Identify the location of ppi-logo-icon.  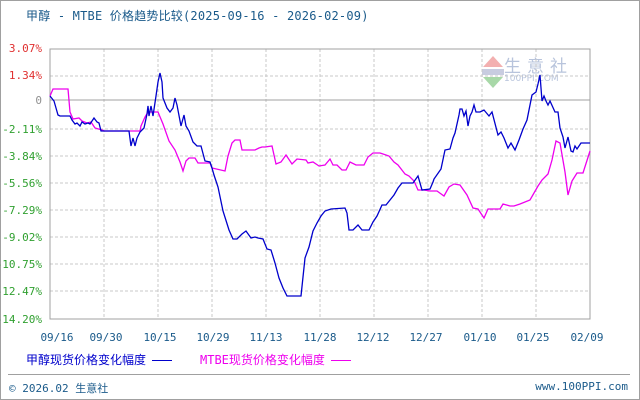
(493, 72).